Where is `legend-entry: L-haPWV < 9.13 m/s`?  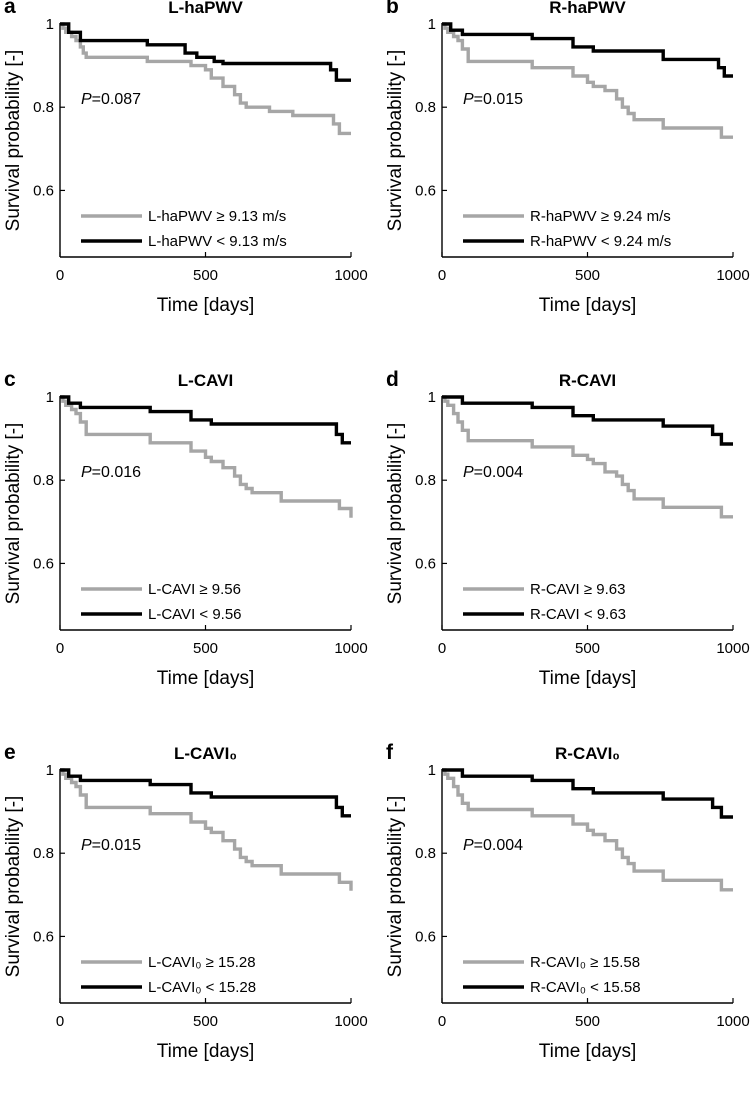 legend-entry: L-haPWV < 9.13 m/s is located at coordinates (217, 241).